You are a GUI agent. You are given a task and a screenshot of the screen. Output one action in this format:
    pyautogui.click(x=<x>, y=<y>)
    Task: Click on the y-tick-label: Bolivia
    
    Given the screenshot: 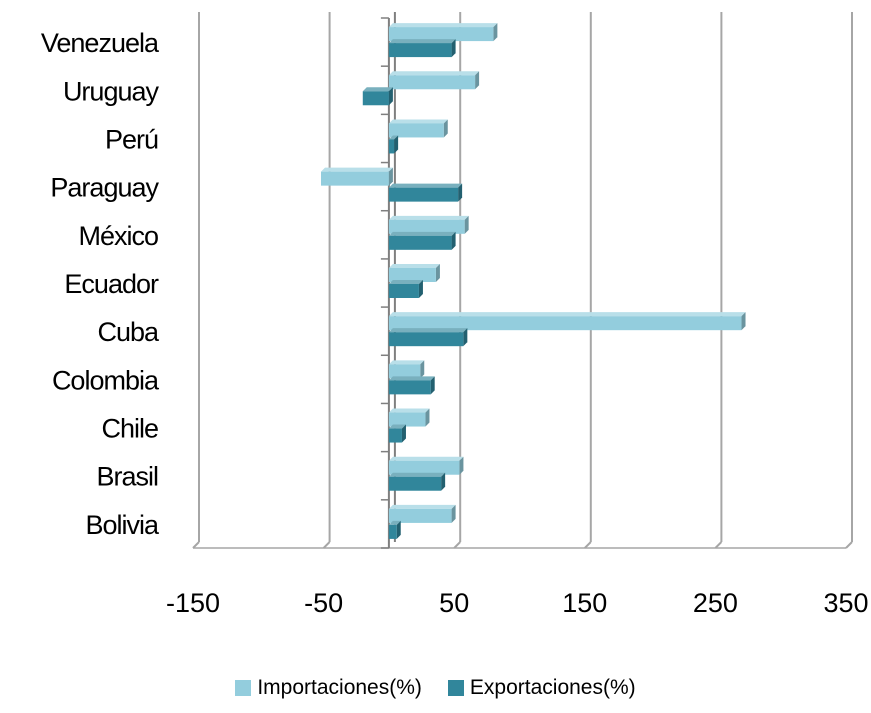 What is the action you would take?
    pyautogui.click(x=122, y=525)
    